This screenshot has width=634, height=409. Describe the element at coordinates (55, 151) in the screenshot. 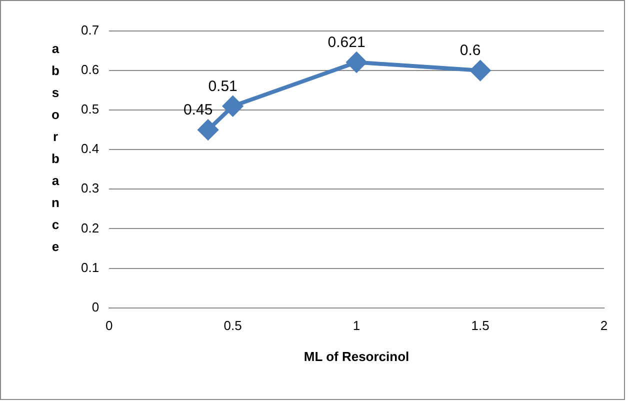

I see `y-axis-title: absorbance` at that location.